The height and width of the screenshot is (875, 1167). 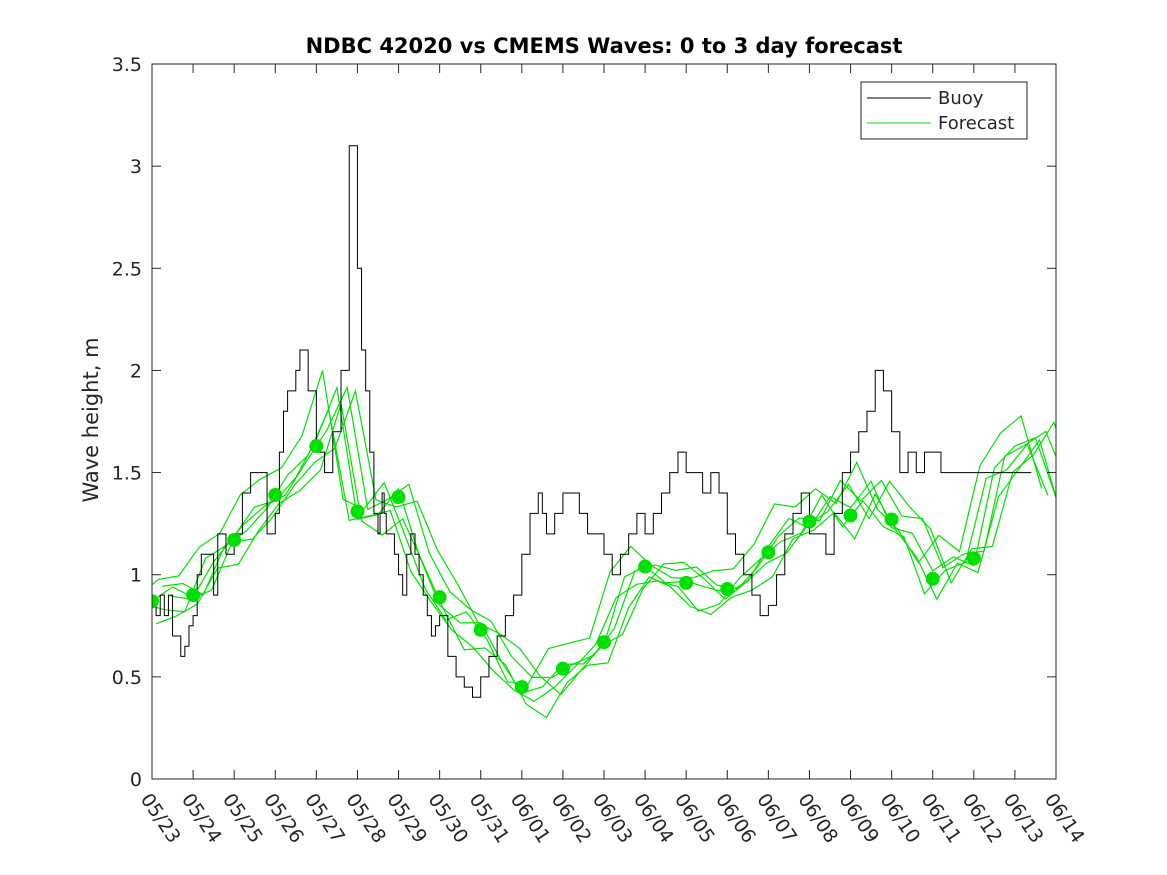 What do you see at coordinates (127, 65) in the screenshot?
I see `y-tick-label: 3.5` at bounding box center [127, 65].